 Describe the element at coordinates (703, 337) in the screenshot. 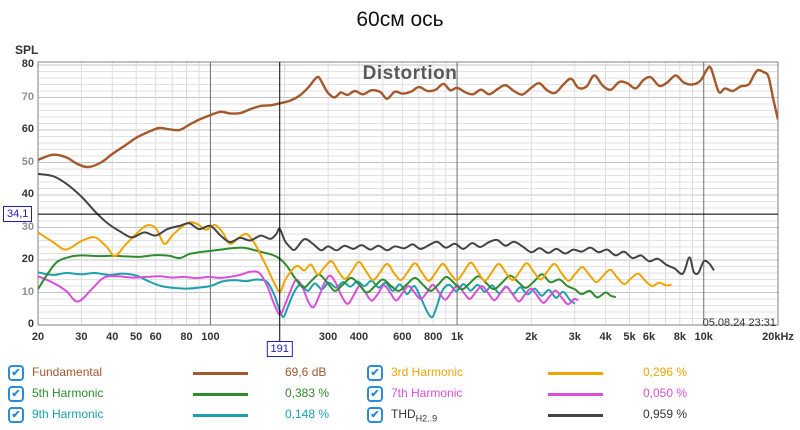

I see `x-tick-10k: 10k` at that location.